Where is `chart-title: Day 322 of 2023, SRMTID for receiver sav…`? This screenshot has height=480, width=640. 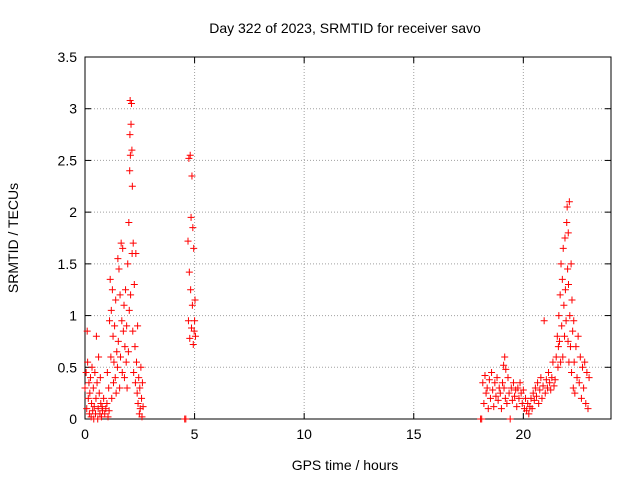
chart-title: Day 322 of 2023, SRMTID for receiver sav… is located at coordinates (345, 28).